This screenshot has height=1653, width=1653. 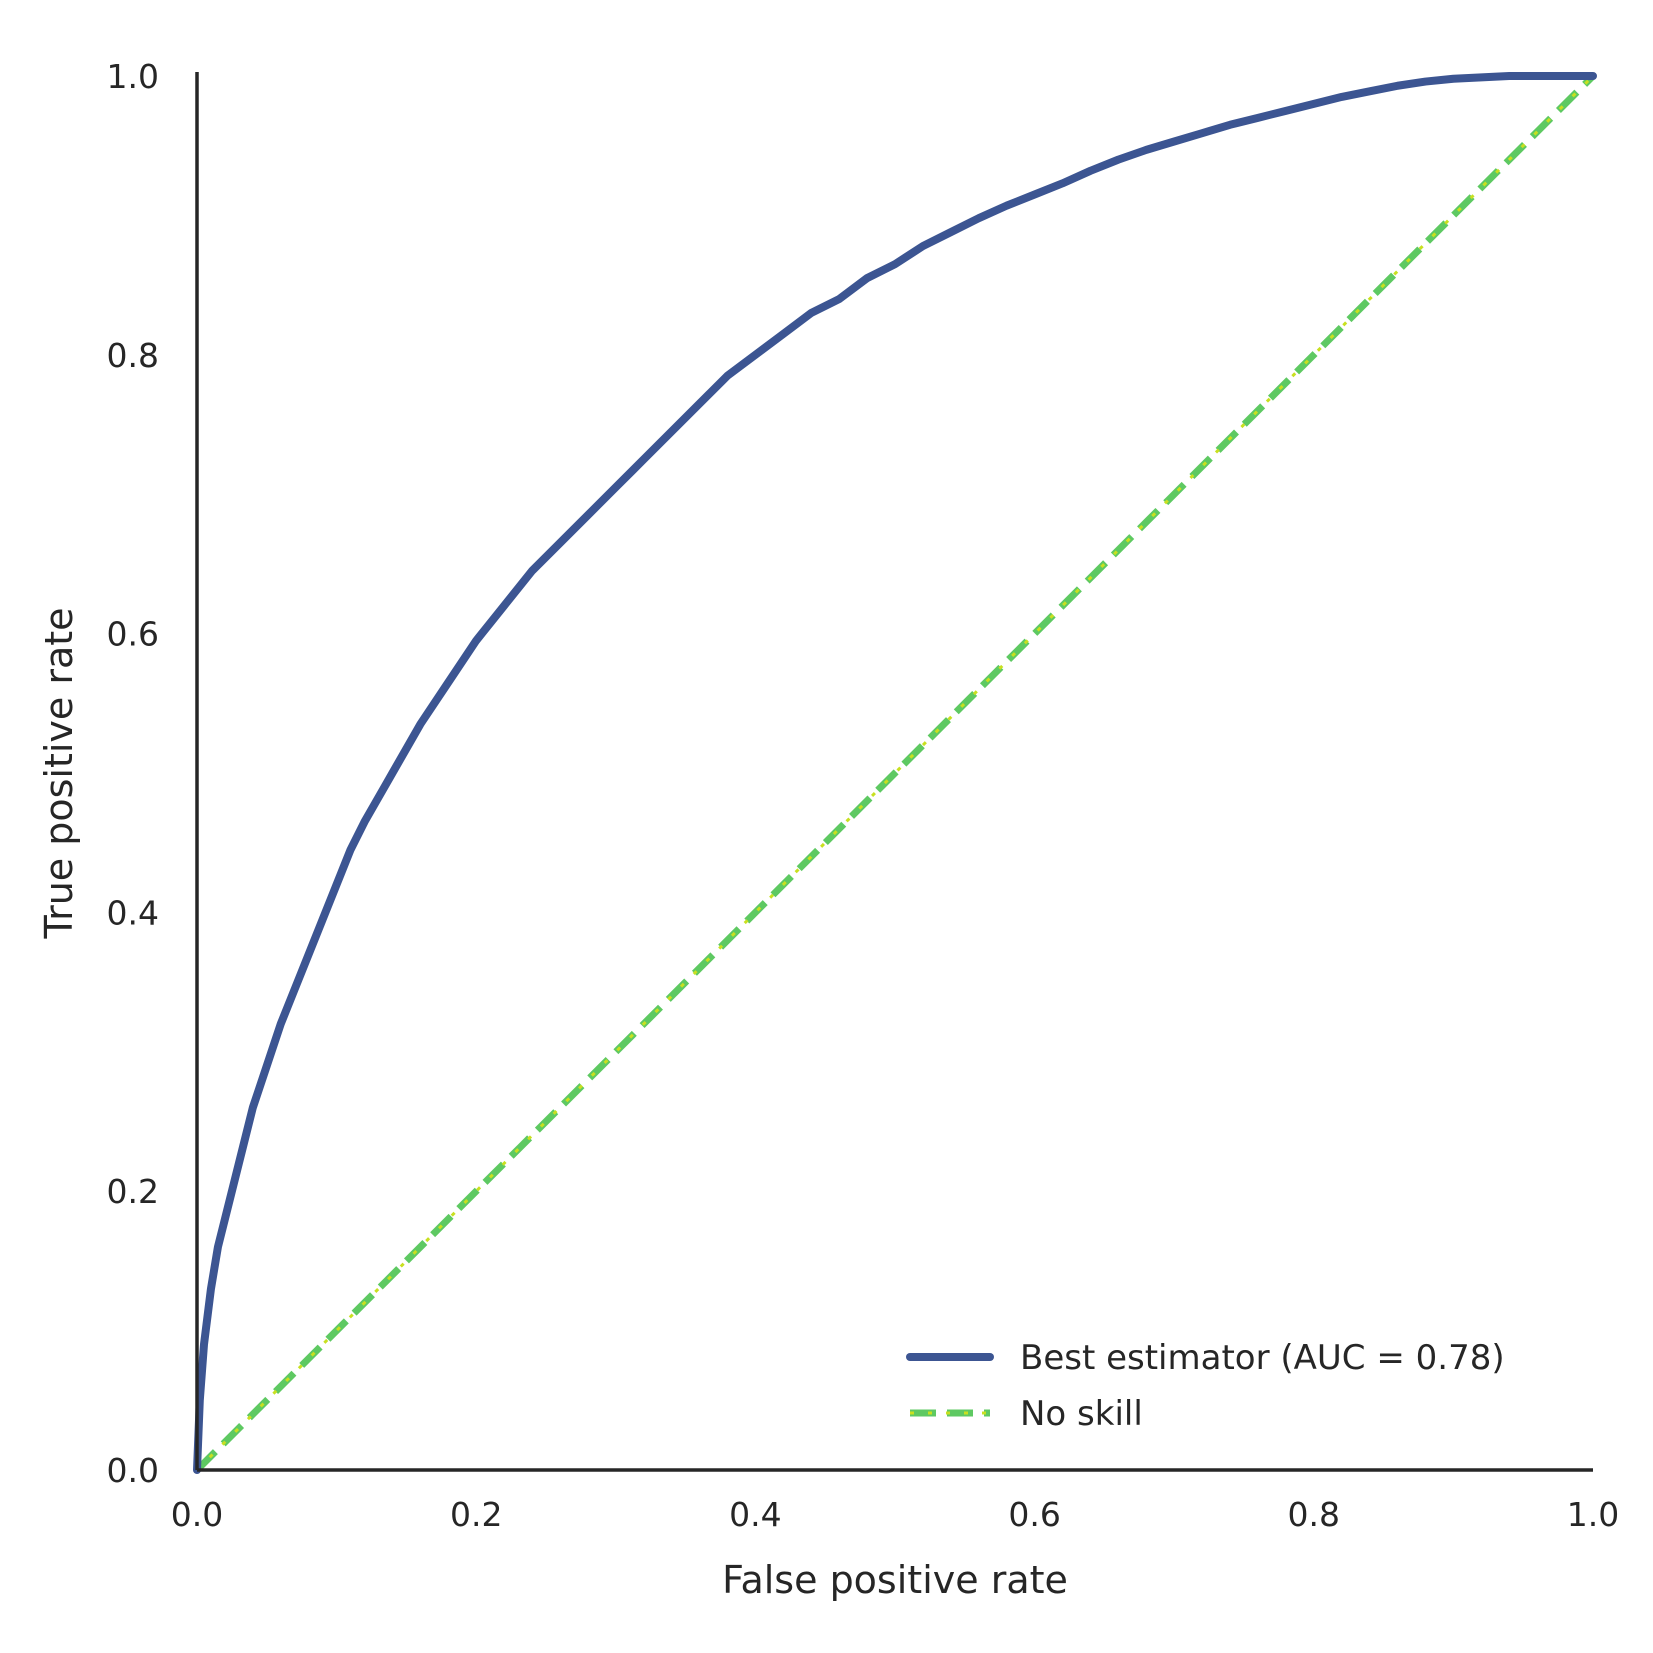 What do you see at coordinates (1314, 1514) in the screenshot?
I see `x-tick-label: 0.8` at bounding box center [1314, 1514].